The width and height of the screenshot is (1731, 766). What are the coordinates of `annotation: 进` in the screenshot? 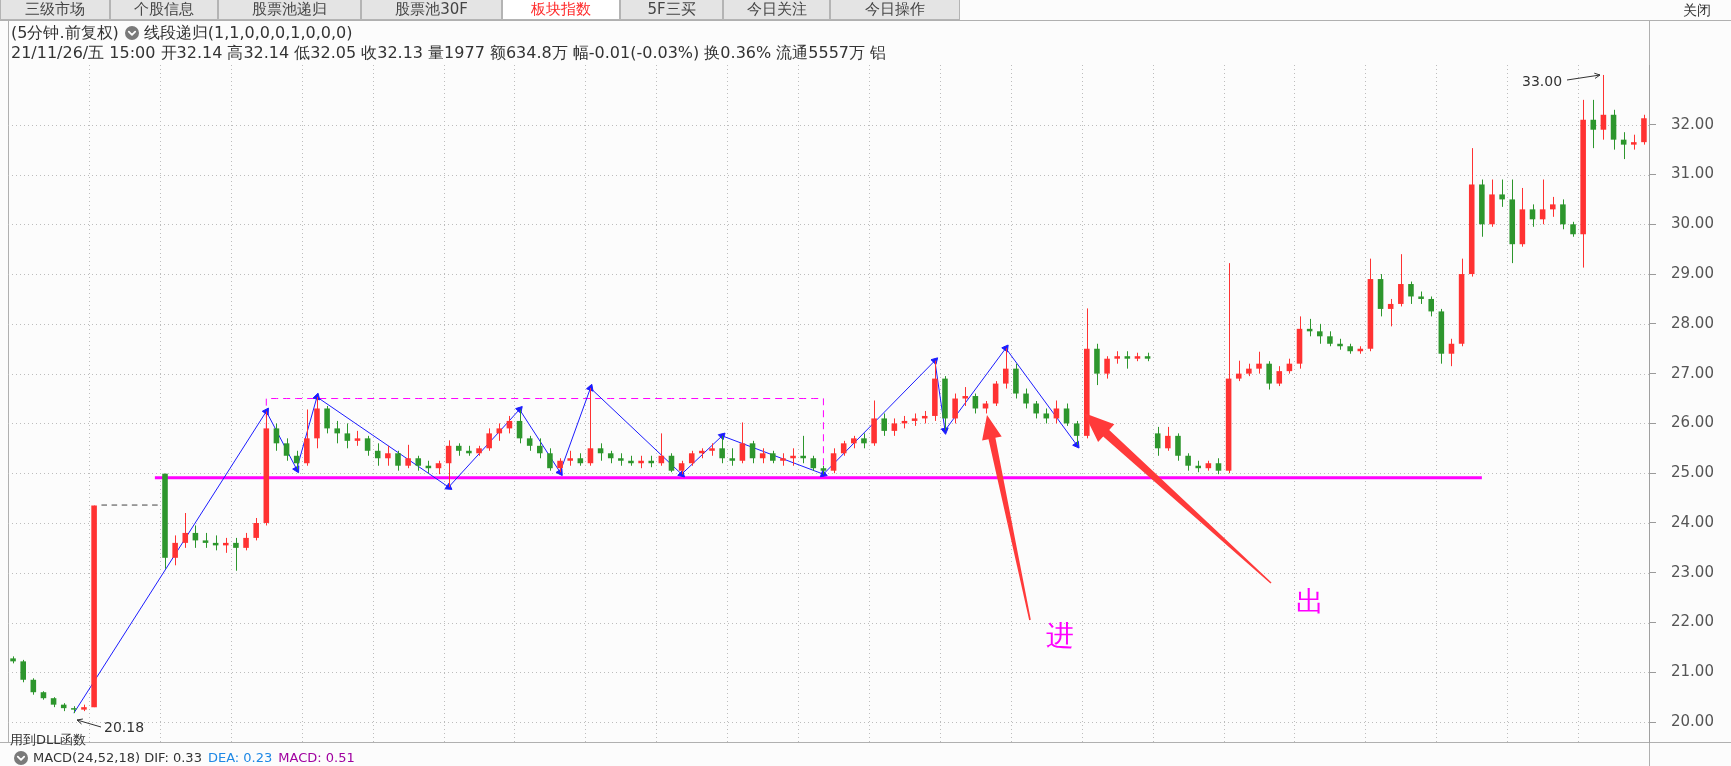 It's located at (1060, 635).